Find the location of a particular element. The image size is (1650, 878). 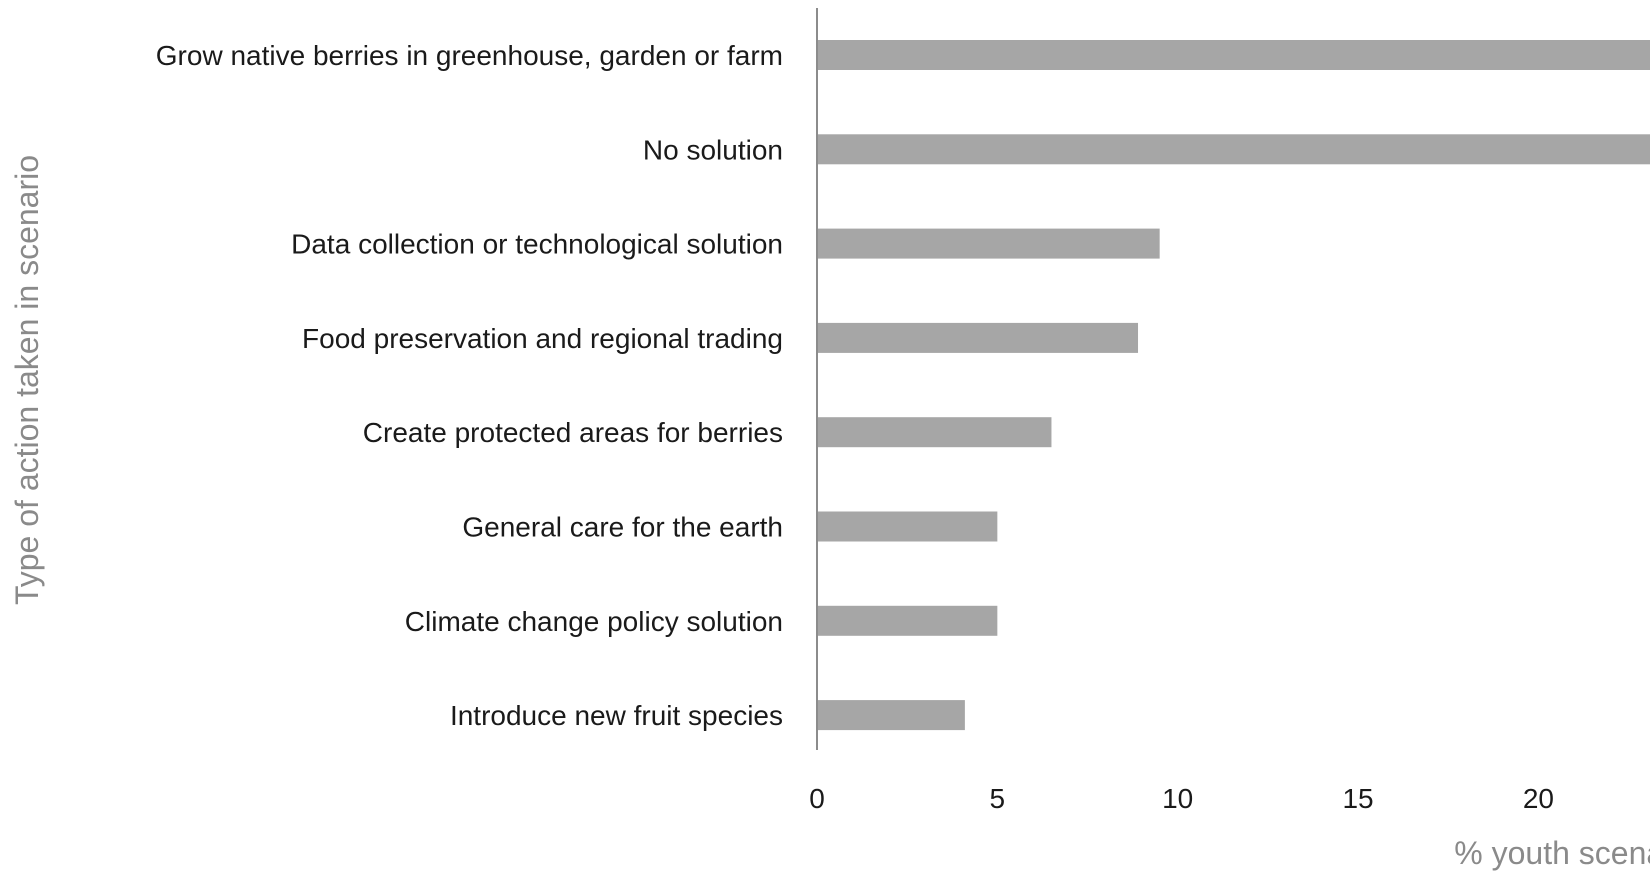

category-label: Climate change policy solution is located at coordinates (594, 621).